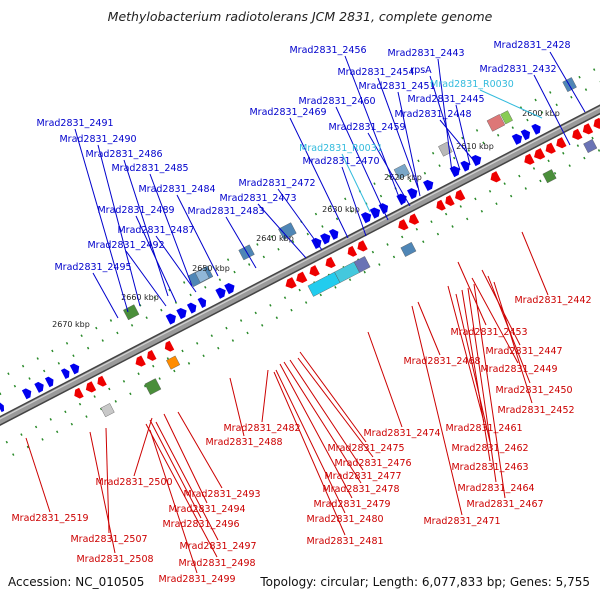 The width and height of the screenshot is (600, 600). Describe the element at coordinates (97, 139) in the screenshot. I see `forward-label-13: Mrad2831_2490` at that location.